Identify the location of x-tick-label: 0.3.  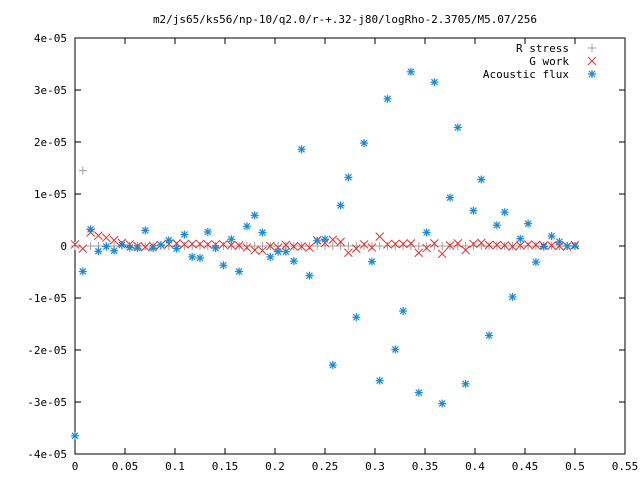
(375, 466).